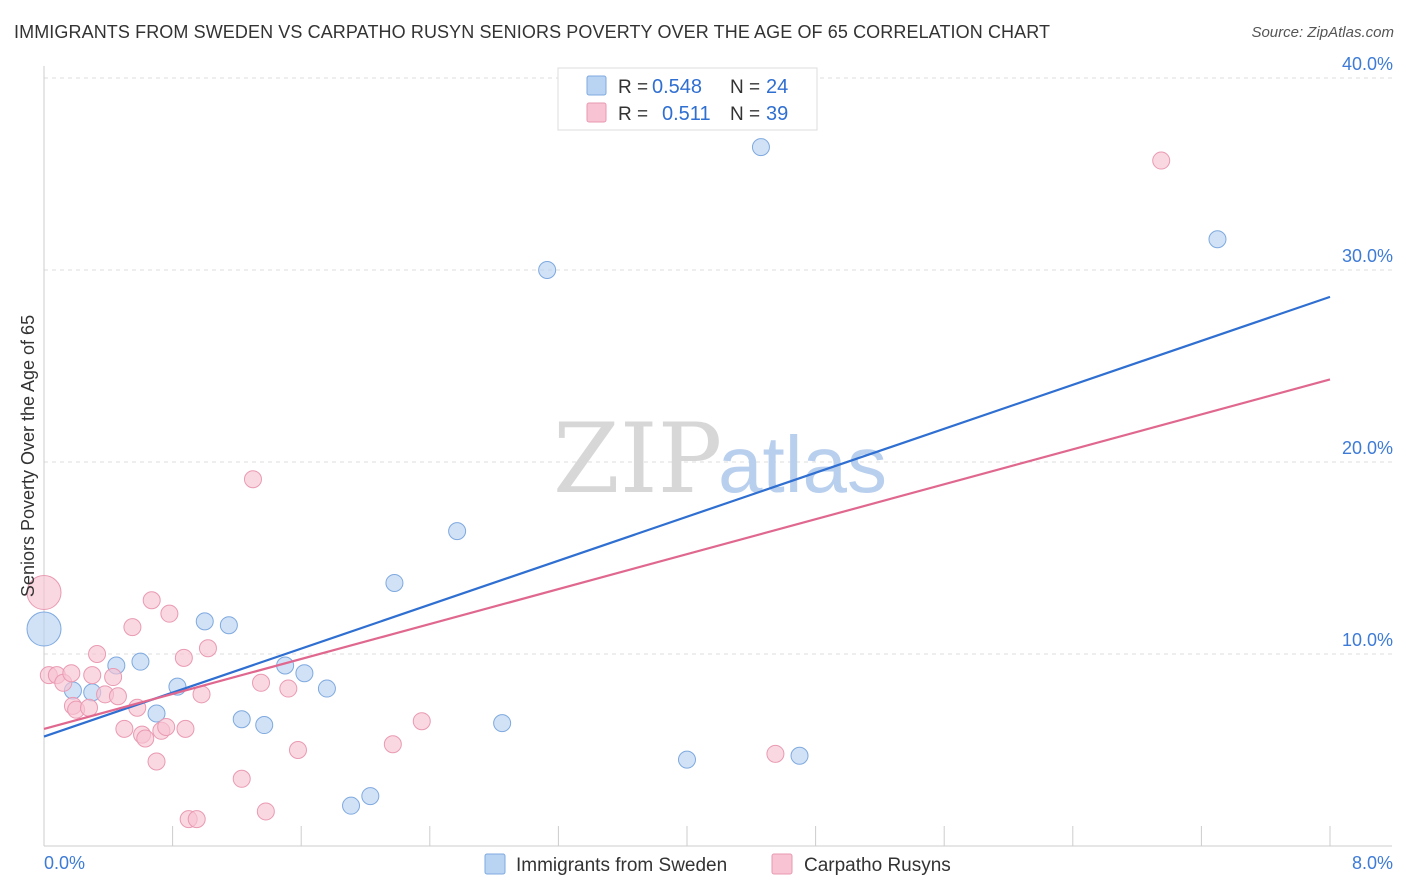  Describe the element at coordinates (596, 112) in the screenshot. I see `stats-legend-swatch-pink` at that location.